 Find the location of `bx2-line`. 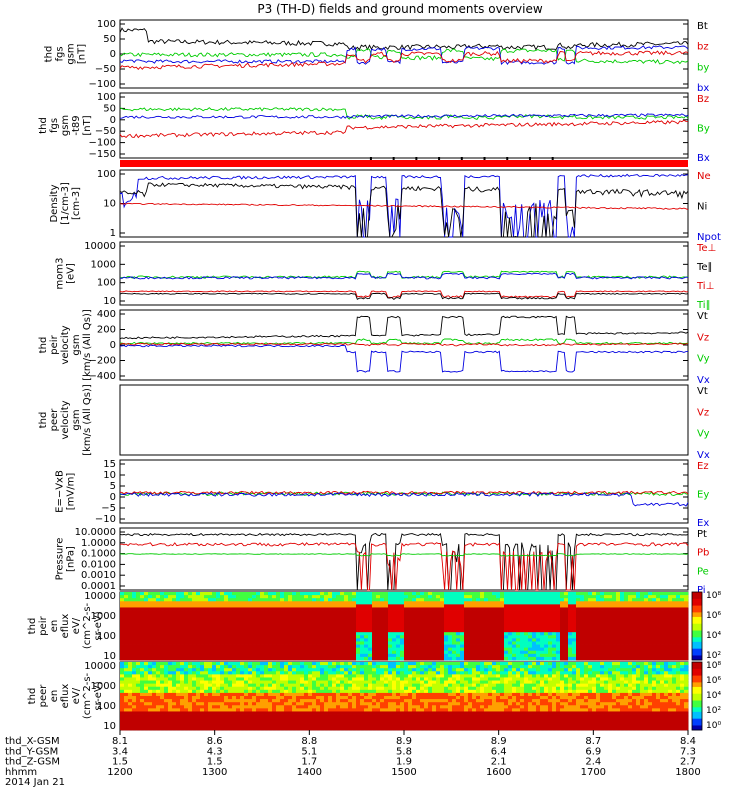

bx2-line is located at coordinates (404, 116).